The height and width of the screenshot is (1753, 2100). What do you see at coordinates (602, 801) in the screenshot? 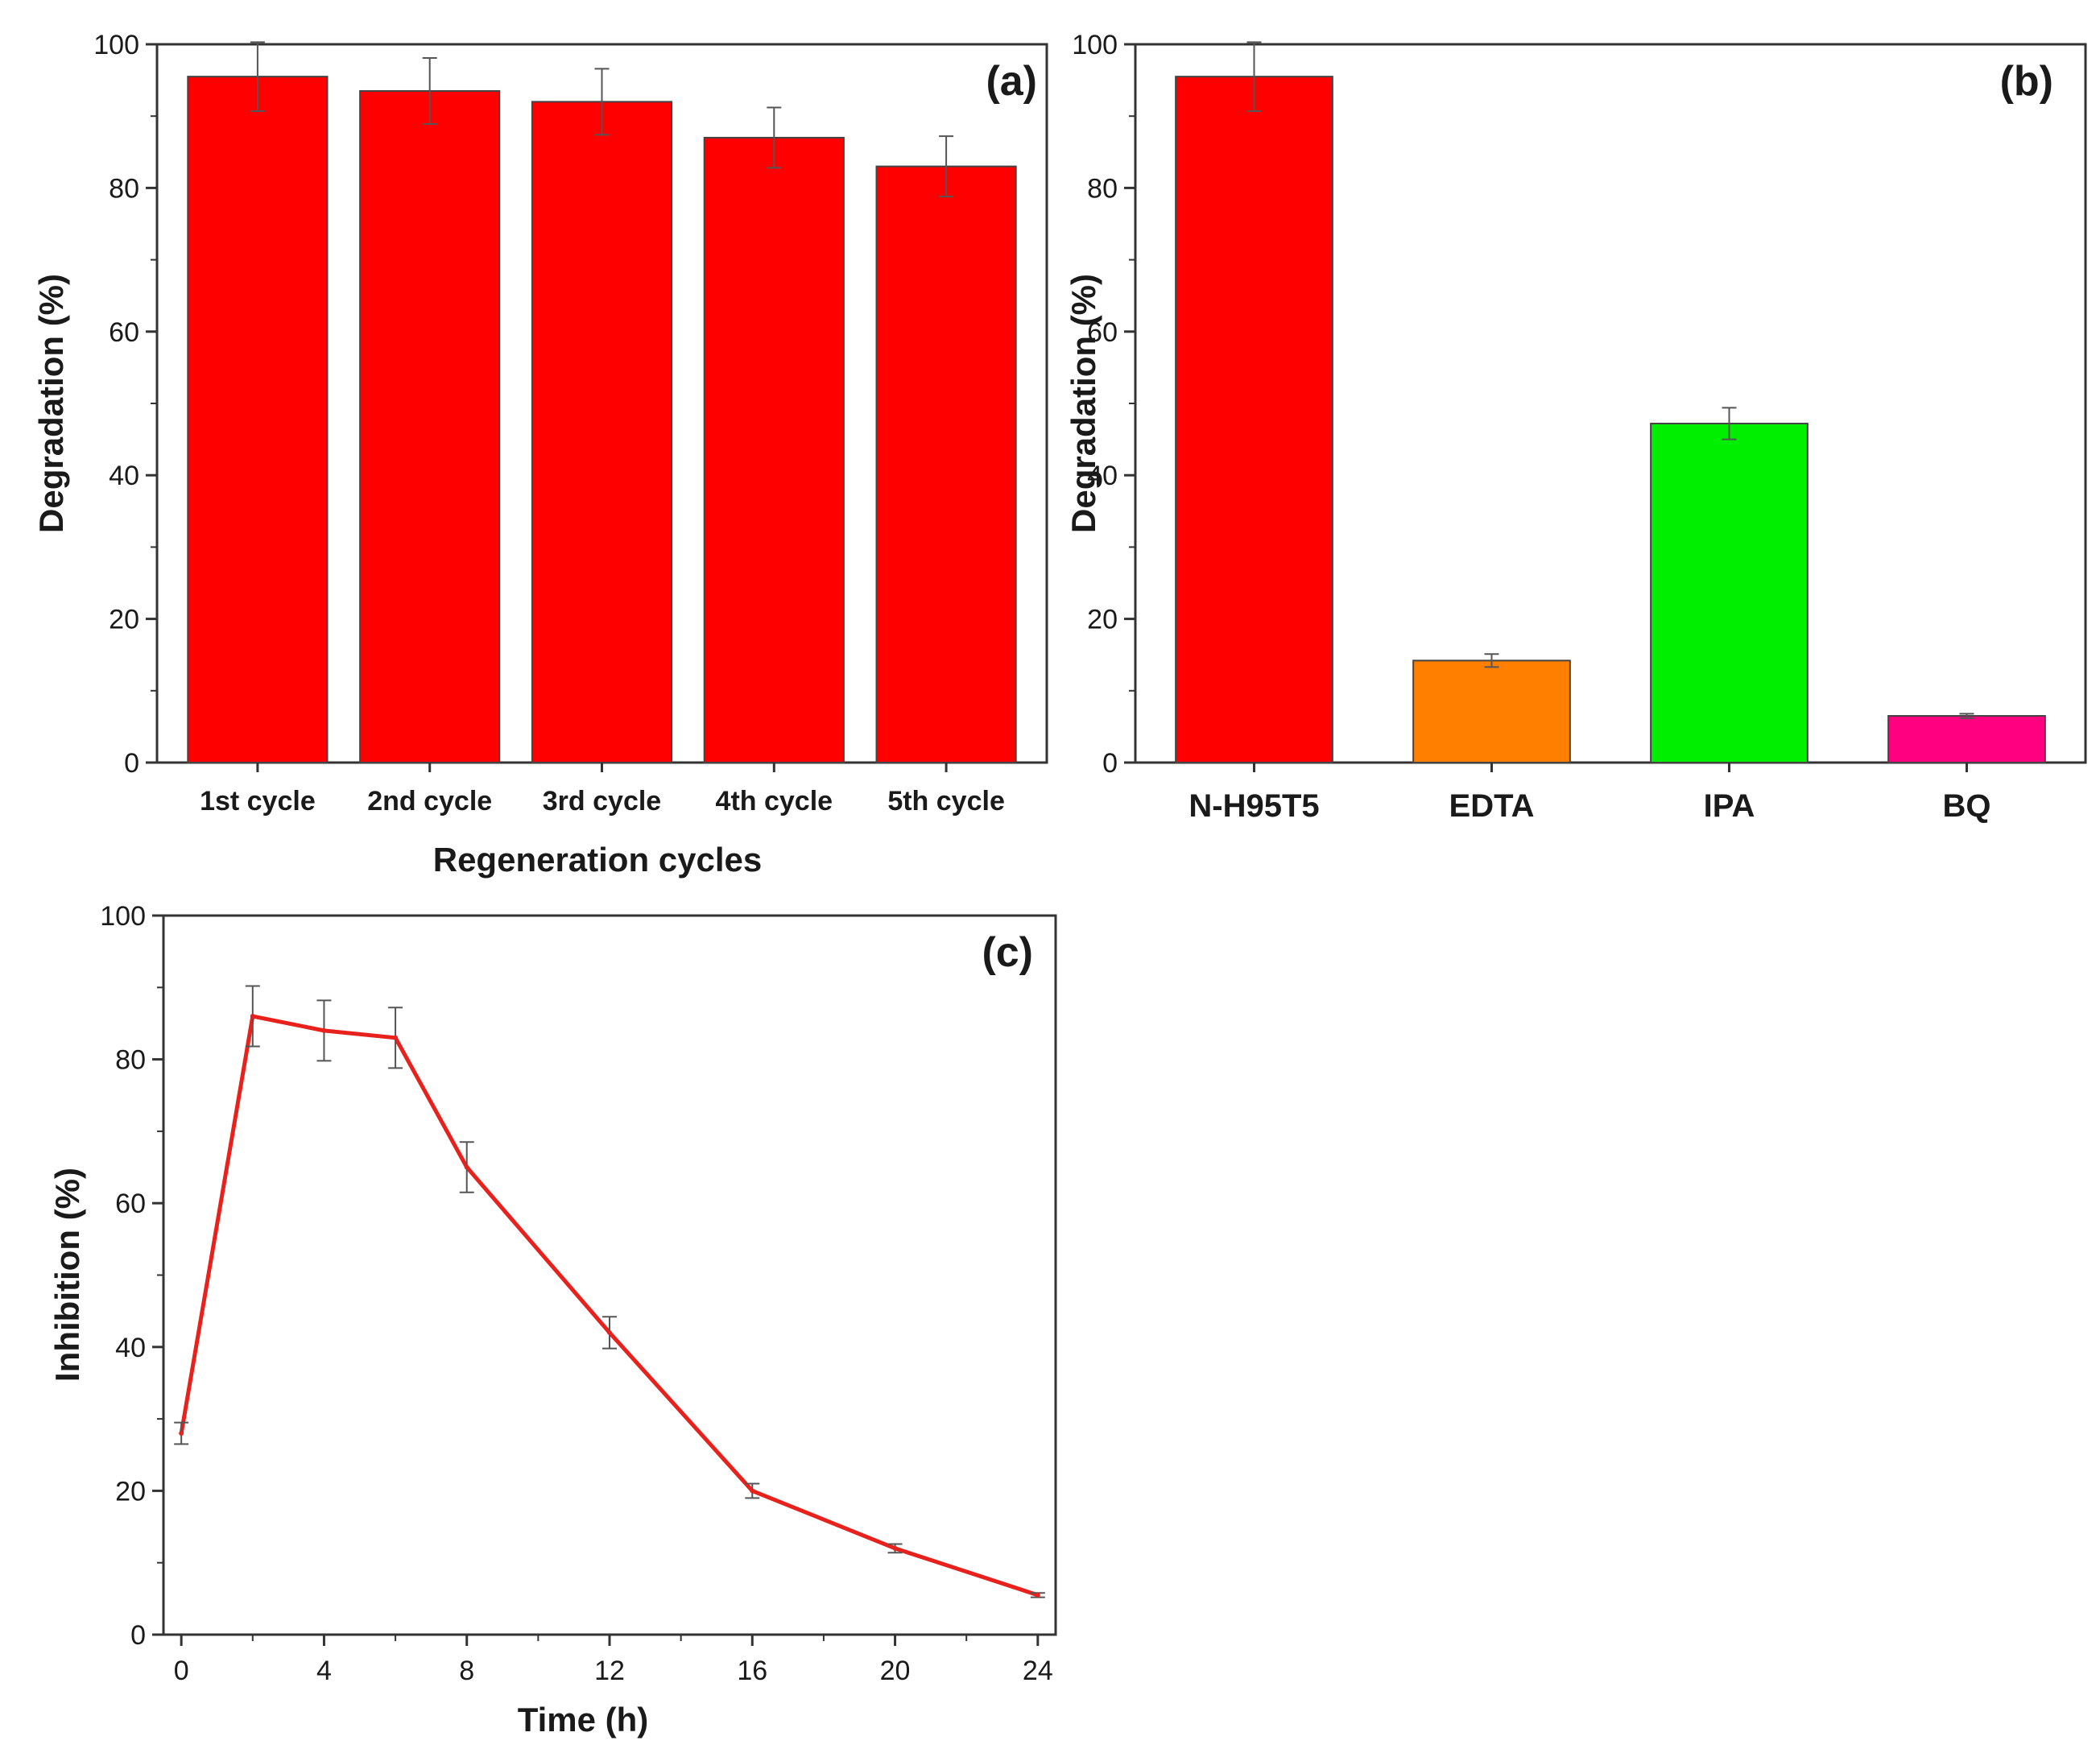
I see `a-category-label: 3rd cycle` at bounding box center [602, 801].